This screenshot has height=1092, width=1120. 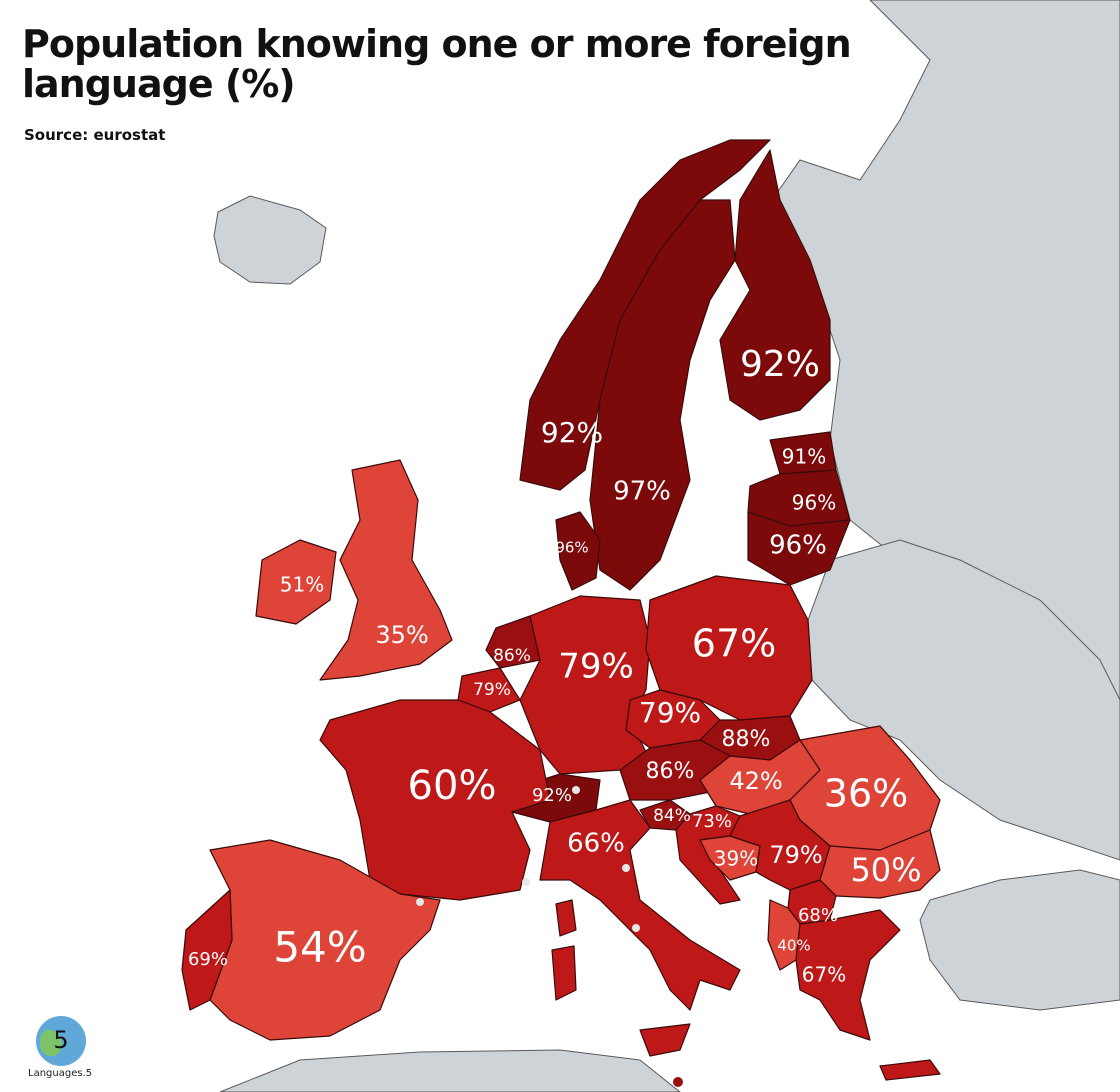 I want to click on uk-shape, so click(x=386, y=570).